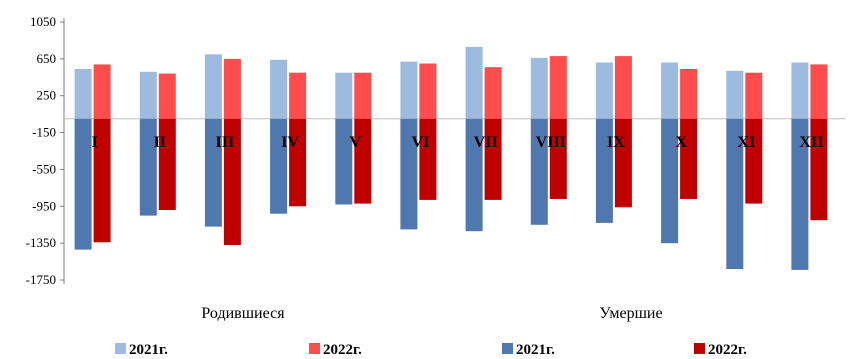 This screenshot has height=359, width=856. Describe the element at coordinates (160, 142) in the screenshot. I see `x-category-label: II` at that location.